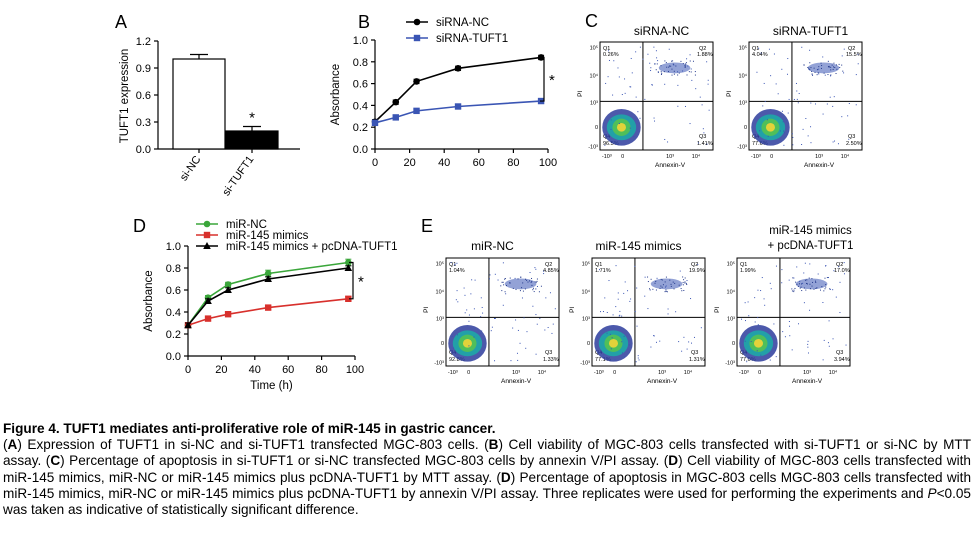 The image size is (974, 553). Describe the element at coordinates (238, 176) in the screenshot. I see `a-x-tick-label: si-TUFT1` at that location.